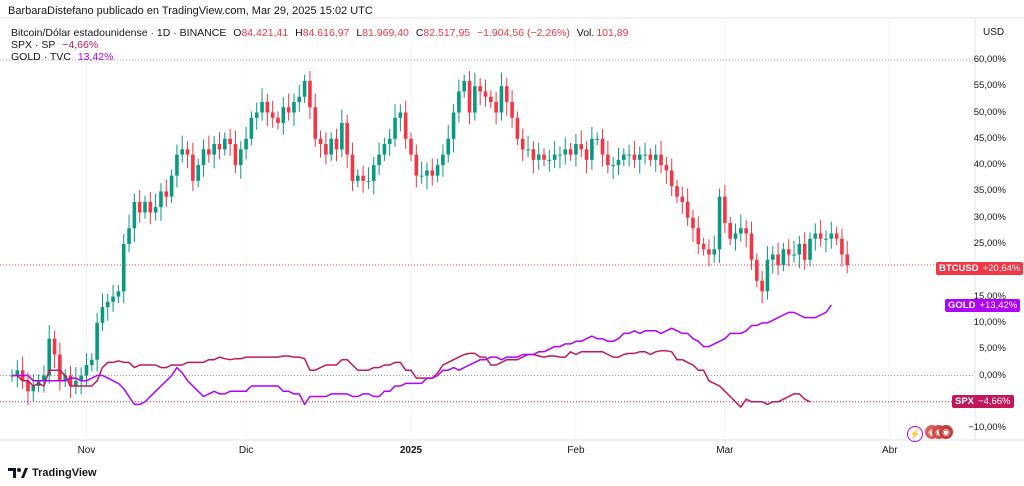 This screenshot has width=1024, height=486. I want to click on gold-legend: GOLD · TVC 13,42%, so click(64, 57).